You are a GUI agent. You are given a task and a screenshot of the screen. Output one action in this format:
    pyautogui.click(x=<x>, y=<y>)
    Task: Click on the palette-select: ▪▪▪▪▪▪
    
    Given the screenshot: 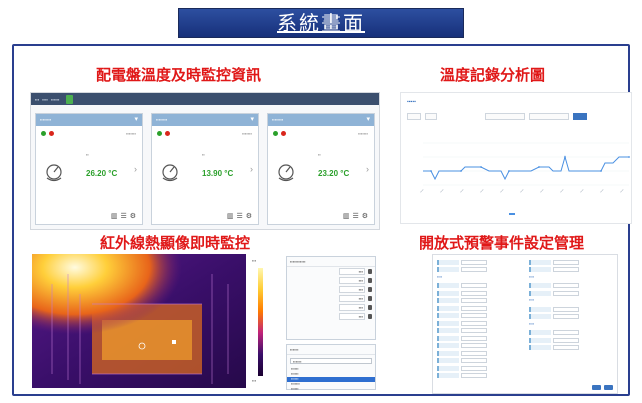 What is the action you would take?
    pyautogui.click(x=331, y=361)
    